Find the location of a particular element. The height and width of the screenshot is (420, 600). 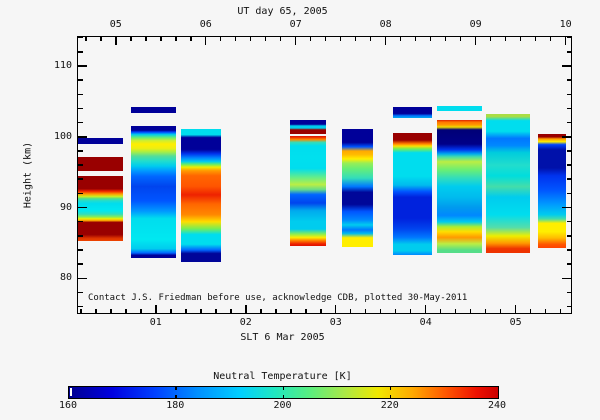

top-axis-title: UT day 65, 2005 is located at coordinates (282, 11).